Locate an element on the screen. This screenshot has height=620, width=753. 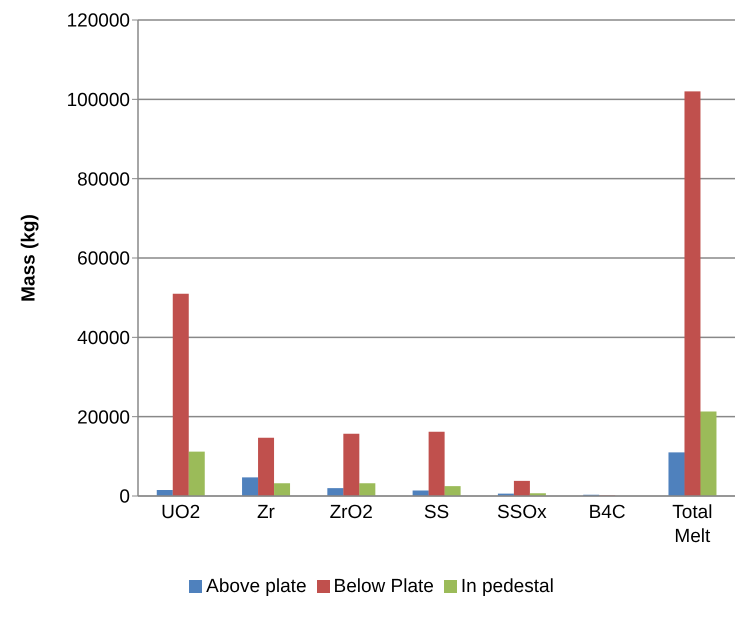
legend-label: Above plate is located at coordinates (256, 586).